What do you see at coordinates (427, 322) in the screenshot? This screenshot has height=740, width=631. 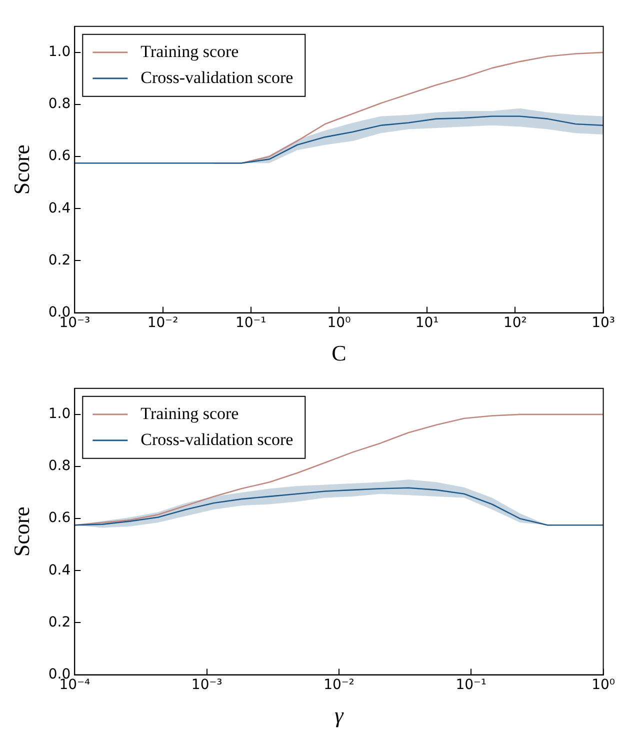 I see `x-tick-label: 10¹` at bounding box center [427, 322].